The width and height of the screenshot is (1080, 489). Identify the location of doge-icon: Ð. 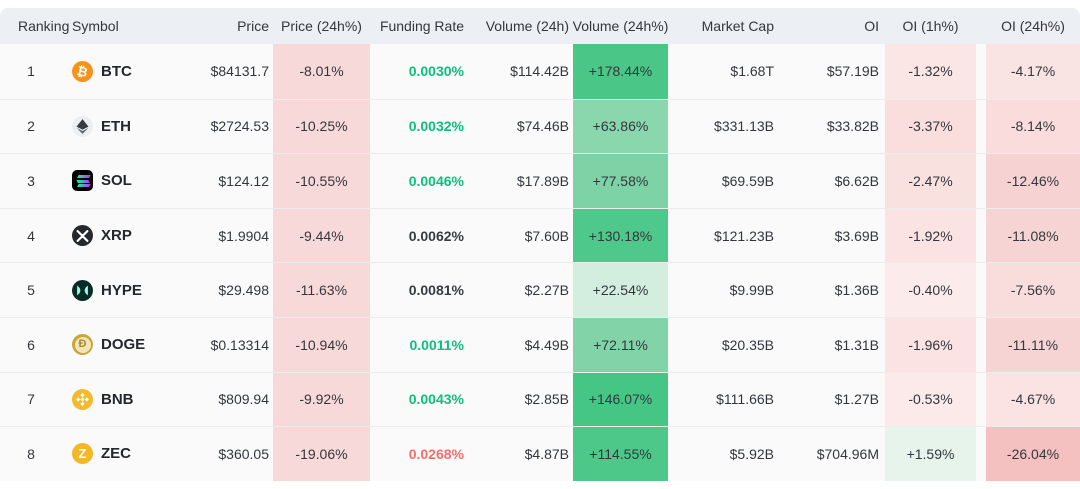
(82, 345).